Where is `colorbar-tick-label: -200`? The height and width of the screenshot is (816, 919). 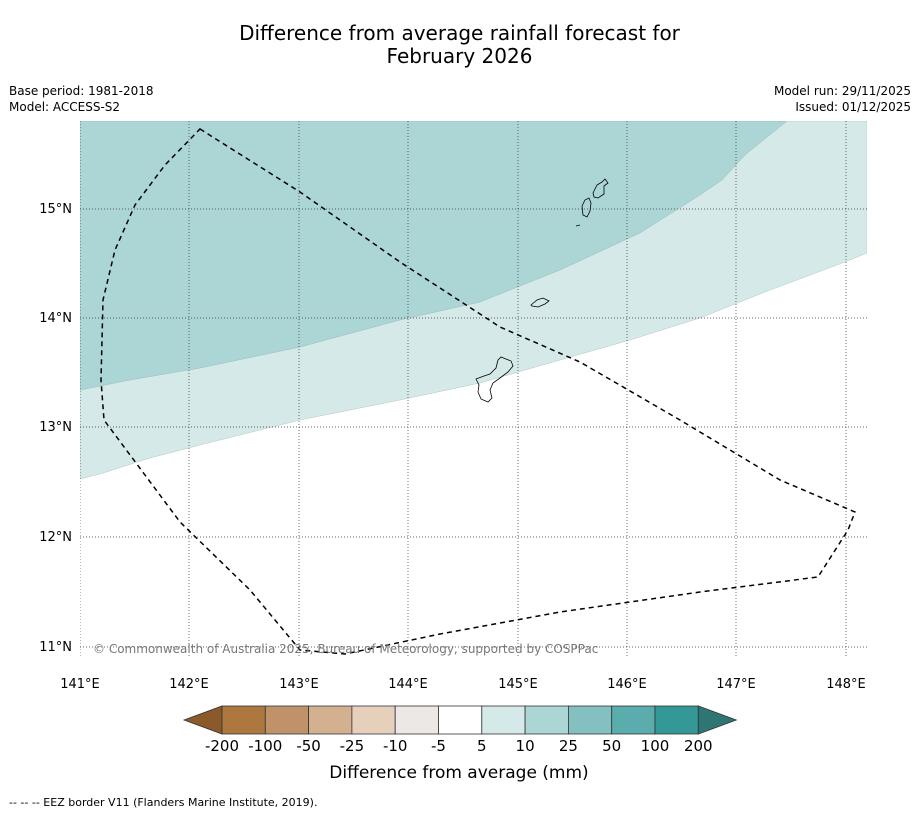
colorbar-tick-label: -200 is located at coordinates (222, 746).